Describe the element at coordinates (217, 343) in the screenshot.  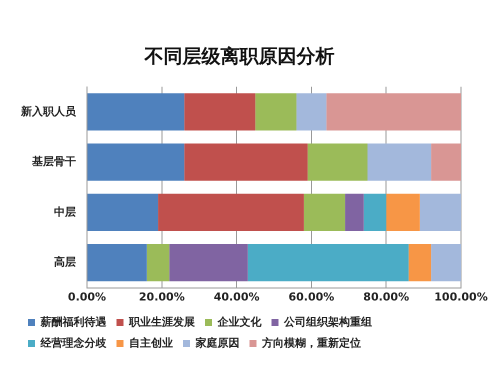
I see `legend-label: 家庭原因` at that location.